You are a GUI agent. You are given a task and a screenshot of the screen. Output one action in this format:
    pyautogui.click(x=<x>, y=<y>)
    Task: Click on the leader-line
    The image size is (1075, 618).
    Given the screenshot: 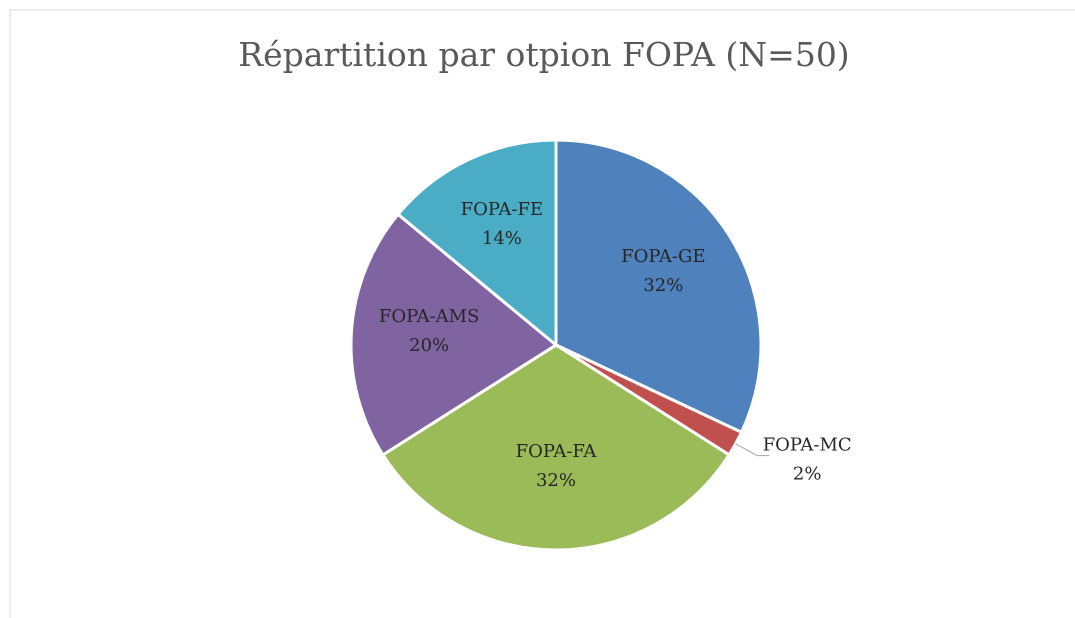 What is the action you would take?
    pyautogui.click(x=752, y=450)
    